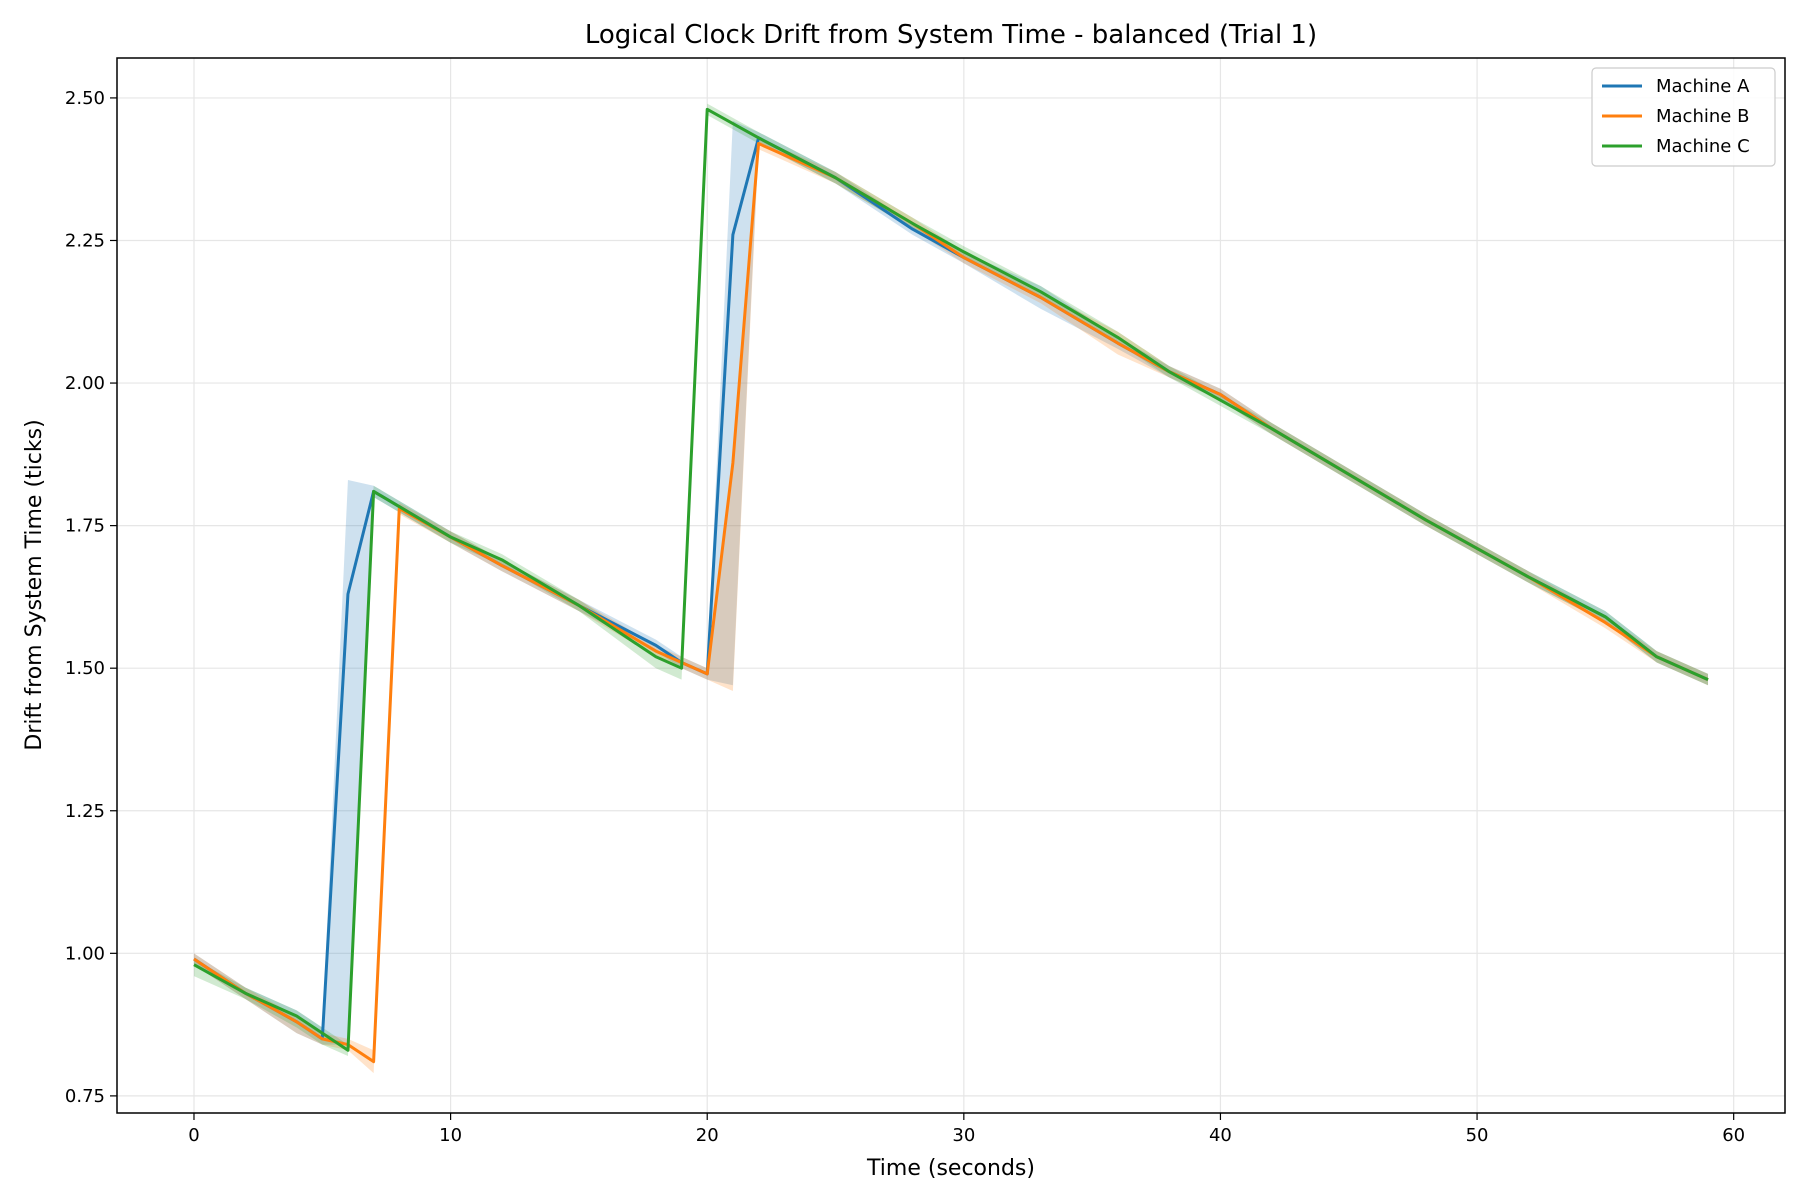 The image size is (1800, 1200). What do you see at coordinates (85, 1096) in the screenshot?
I see `y-tick-label: 0.75` at bounding box center [85, 1096].